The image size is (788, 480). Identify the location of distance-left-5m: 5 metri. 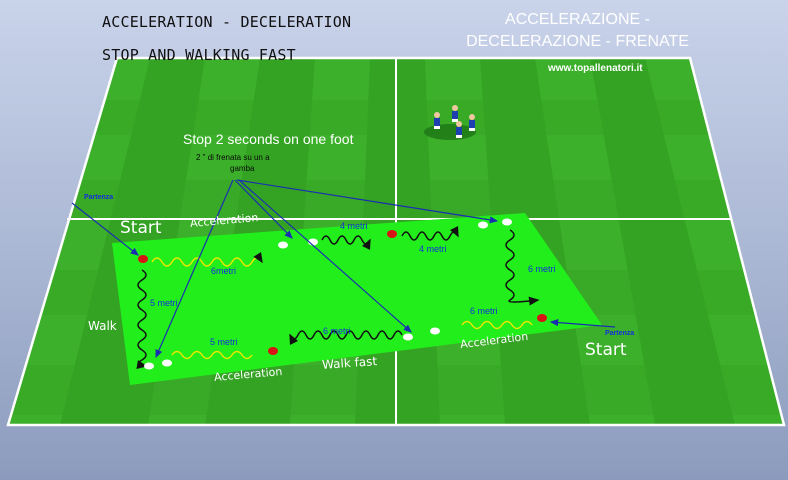
(164, 303).